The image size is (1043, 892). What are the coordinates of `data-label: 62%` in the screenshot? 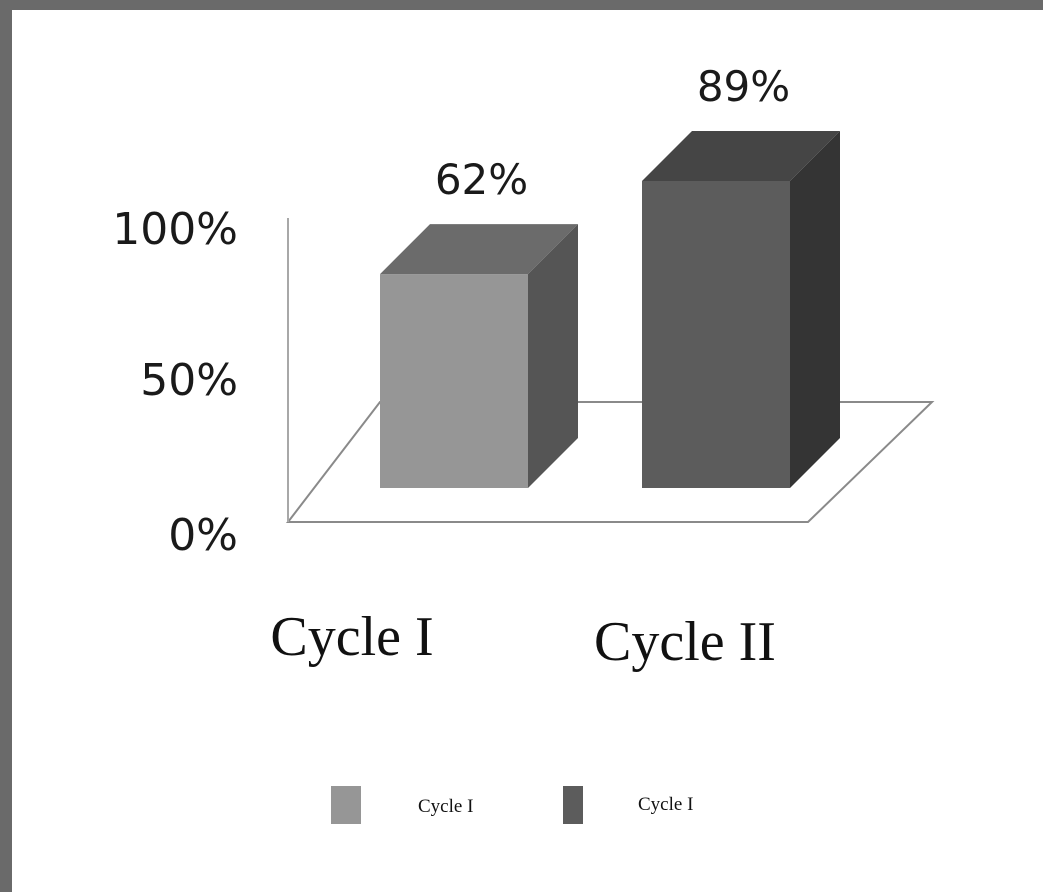 It's located at (481, 179).